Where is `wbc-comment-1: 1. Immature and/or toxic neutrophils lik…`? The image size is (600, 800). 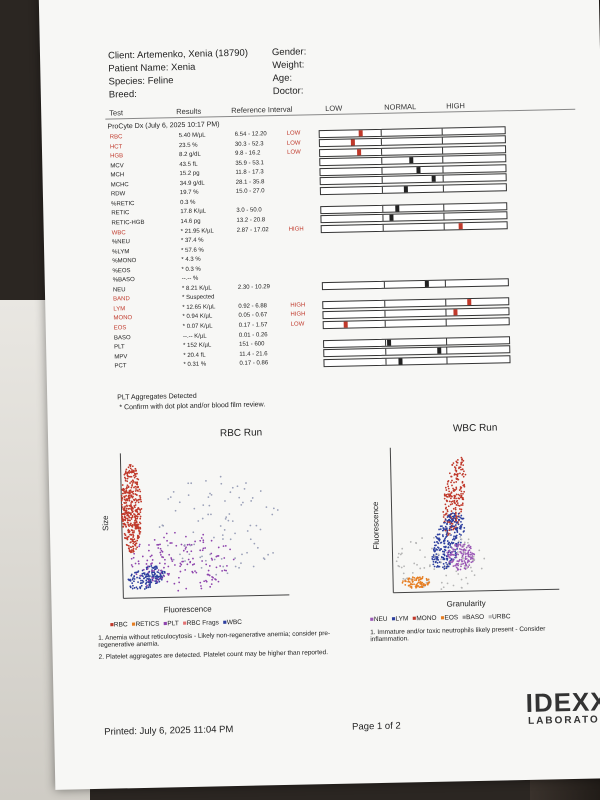 wbc-comment-1: 1. Immature and/or toxic neutrophils lik… is located at coordinates (458, 634).